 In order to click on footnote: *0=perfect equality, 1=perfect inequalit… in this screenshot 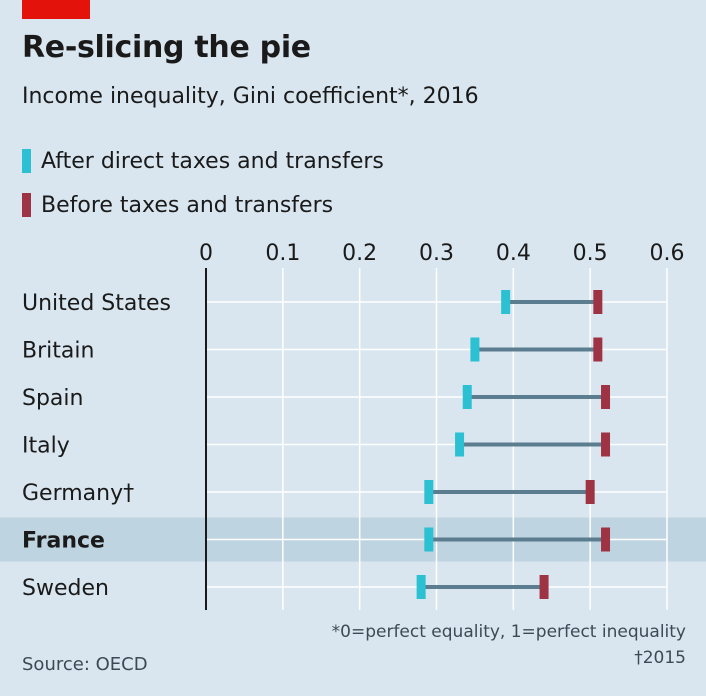, I will do `click(508, 632)`.